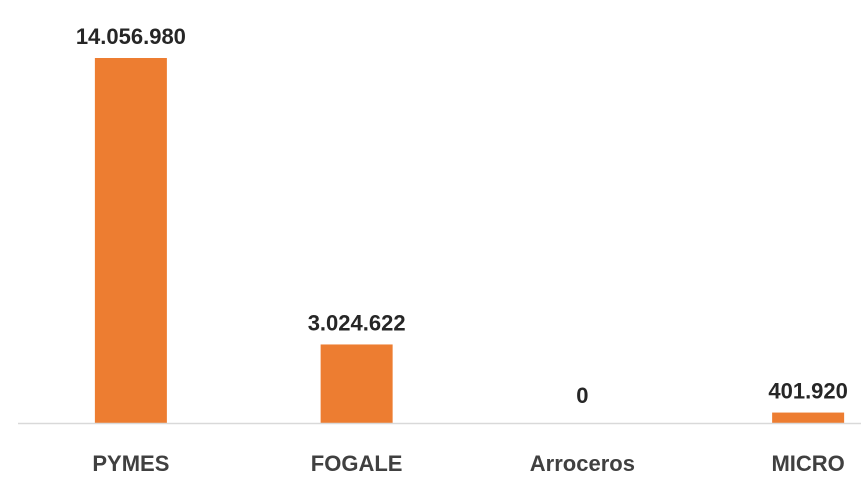  I want to click on category-label-micro: MICRO, so click(807, 463).